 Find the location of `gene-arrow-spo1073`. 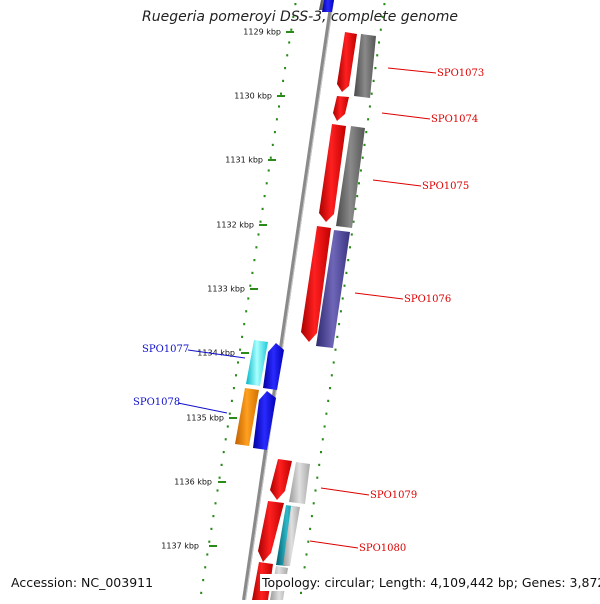

gene-arrow-spo1073 is located at coordinates (347, 62).